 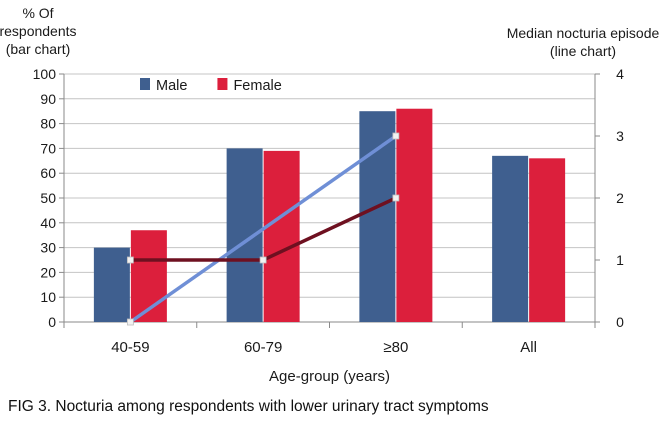 I want to click on left-tick-label: 40, so click(x=48, y=223).